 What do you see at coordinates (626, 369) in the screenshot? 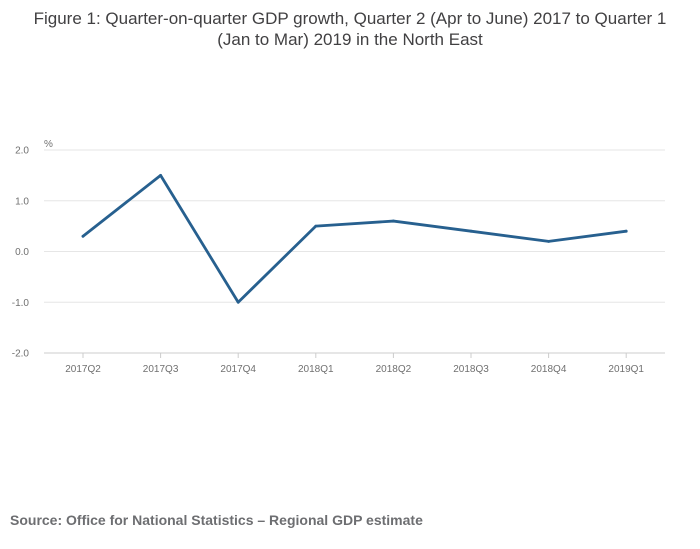
I see `x-tick-label: 2019Q1` at bounding box center [626, 369].